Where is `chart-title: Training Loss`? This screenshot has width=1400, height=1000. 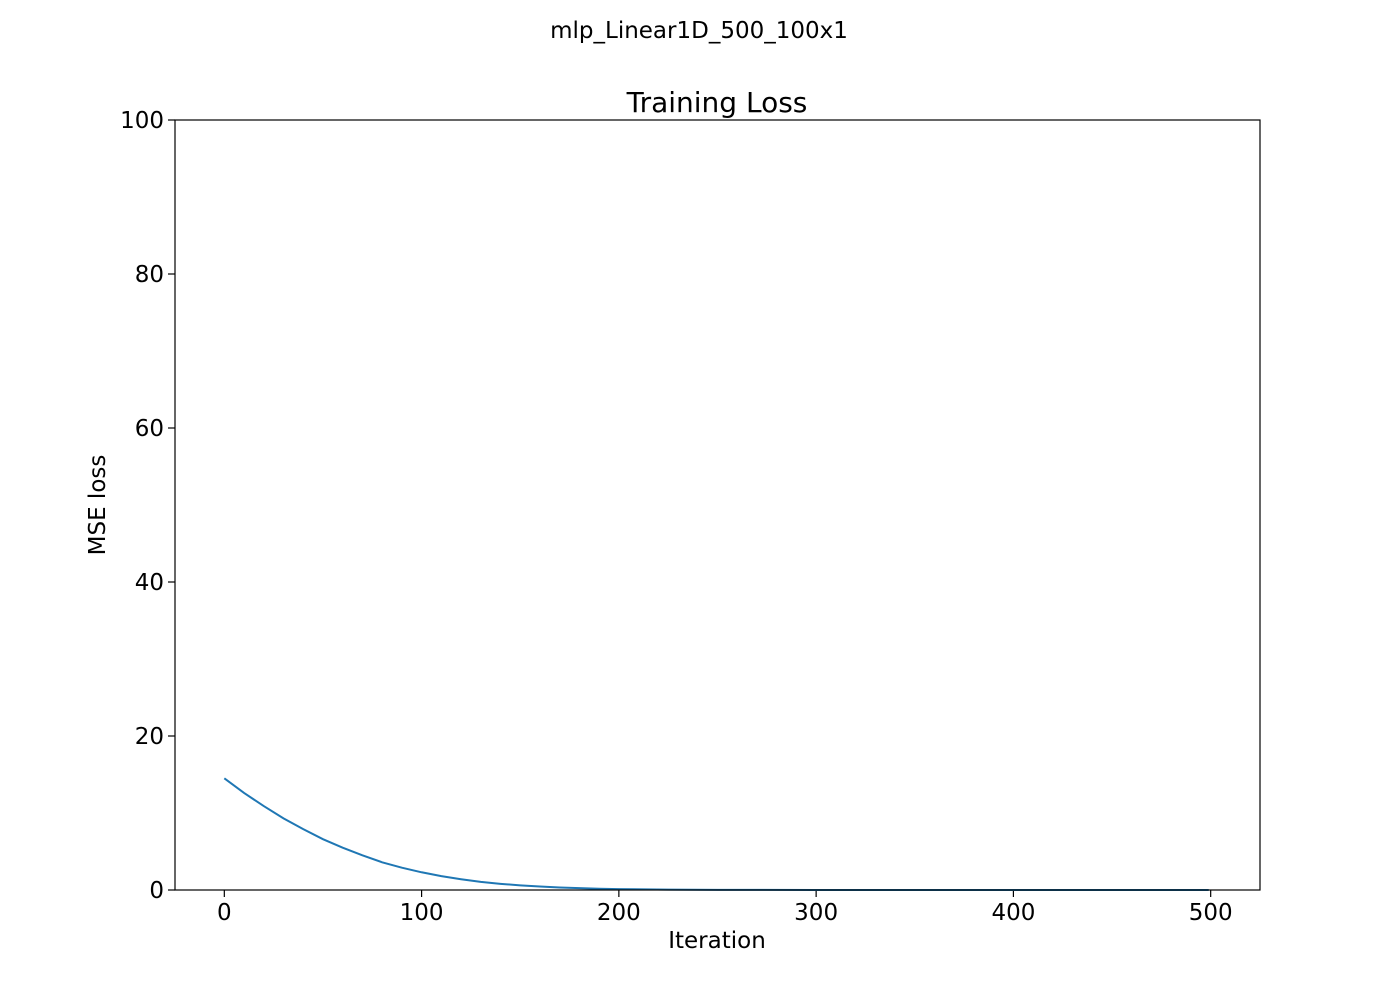
chart-title: Training Loss is located at coordinates (717, 102).